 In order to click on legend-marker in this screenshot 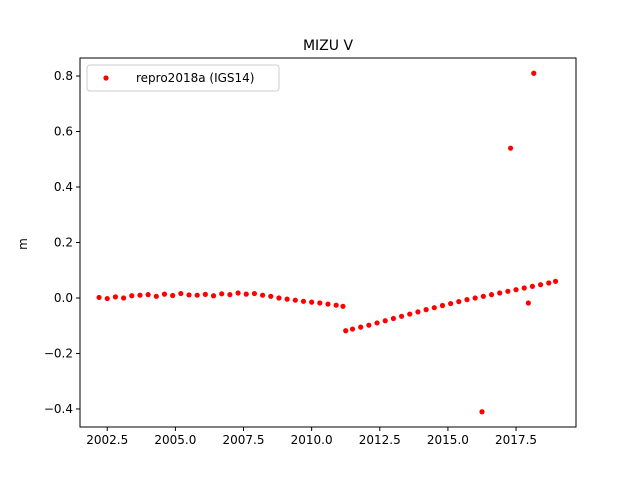, I will do `click(106, 78)`.